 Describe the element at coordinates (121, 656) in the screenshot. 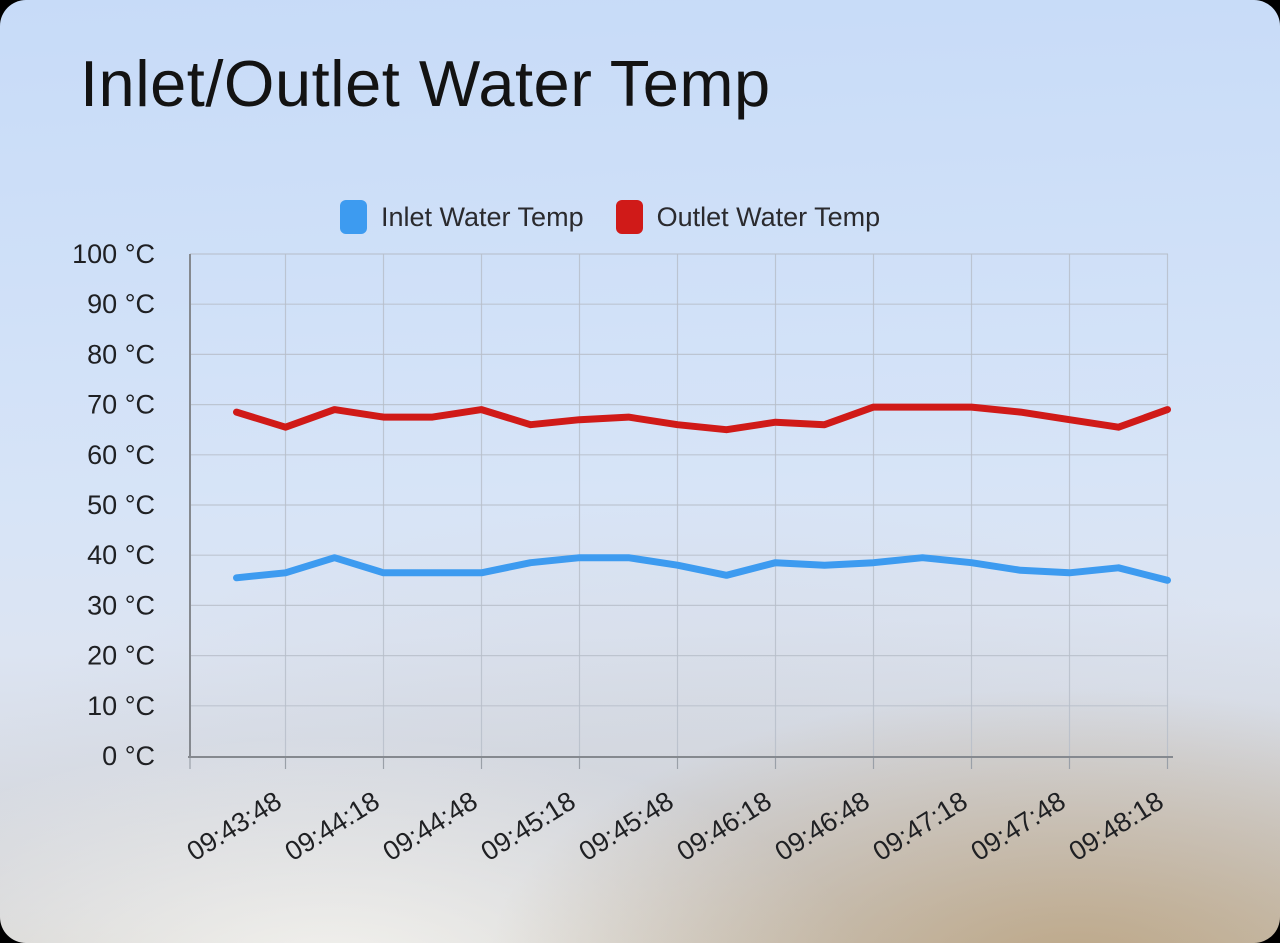

I see `y-axis-label: 20 °C` at that location.